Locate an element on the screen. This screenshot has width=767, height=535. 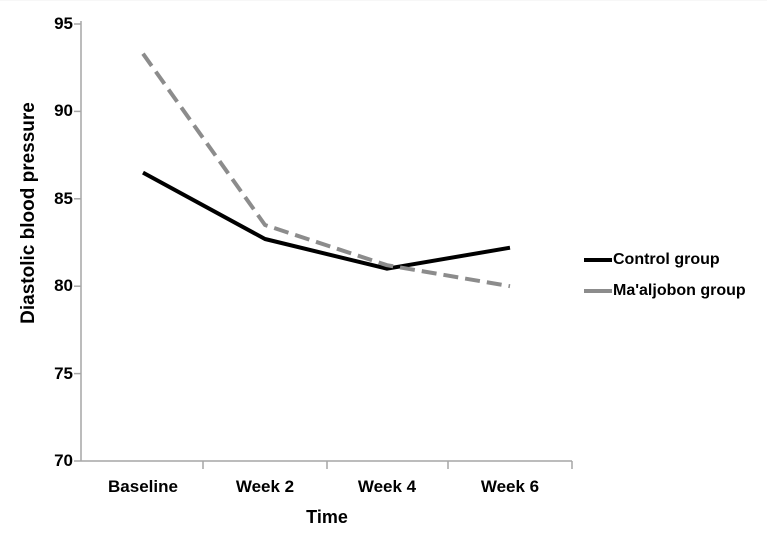
y-tick-label: 75 is located at coordinates (63, 373).